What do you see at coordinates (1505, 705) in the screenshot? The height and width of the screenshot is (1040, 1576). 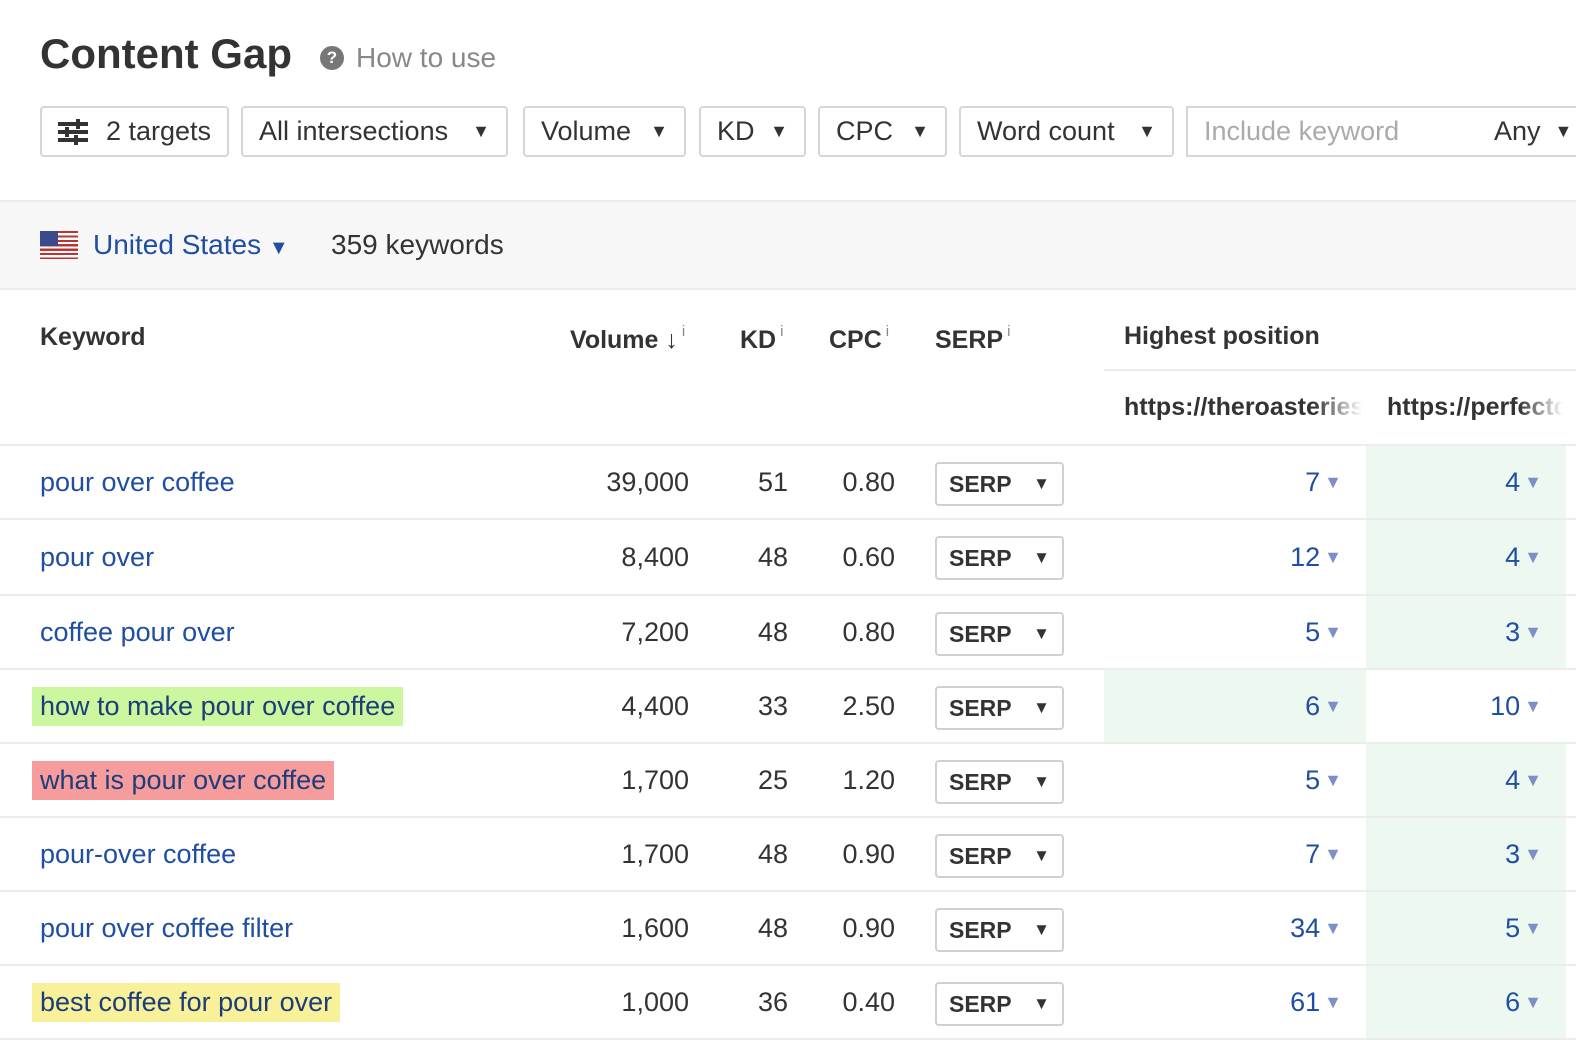 I see `position-value: 10` at bounding box center [1505, 705].